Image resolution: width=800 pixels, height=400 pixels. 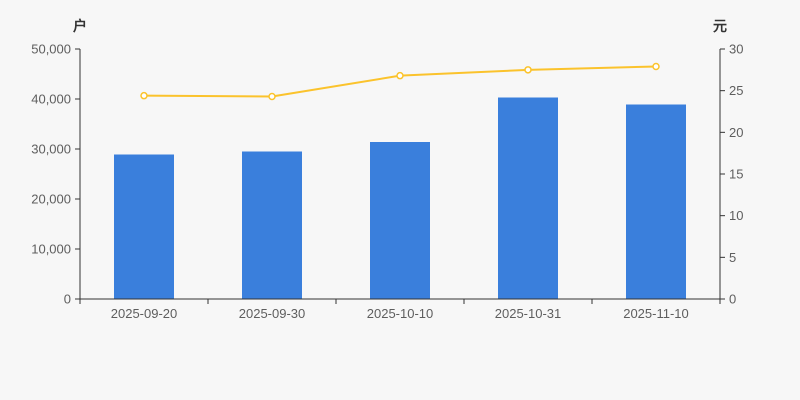 I want to click on y-axis-left-tick-label: 20,000, so click(x=51, y=199).